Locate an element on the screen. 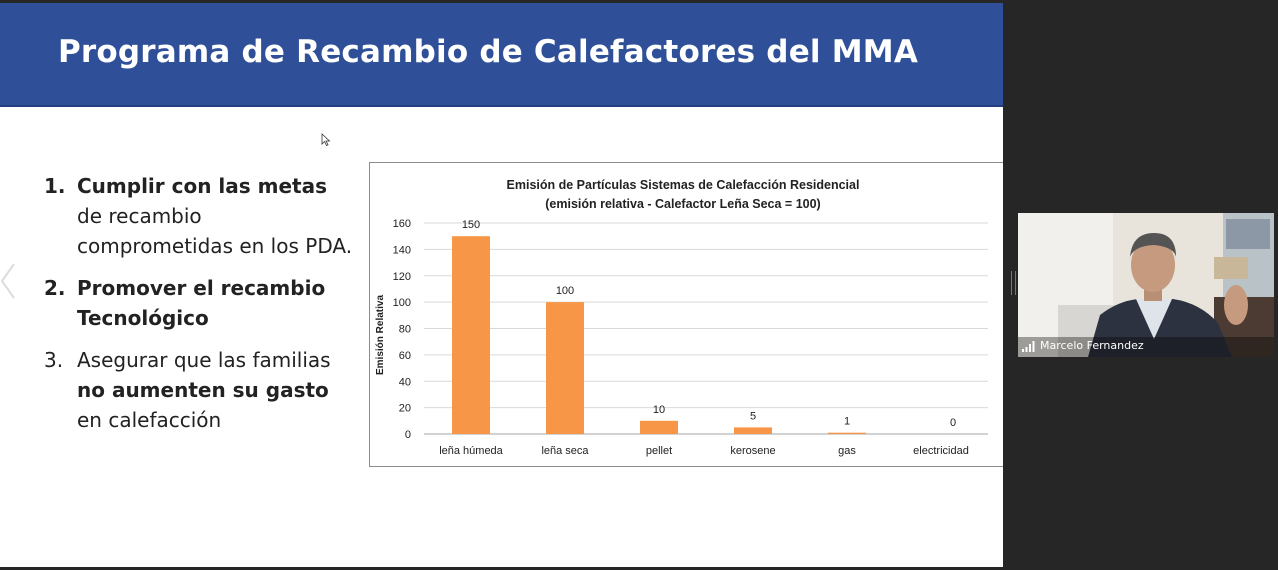  mouse-cursor-icon is located at coordinates (326, 140).